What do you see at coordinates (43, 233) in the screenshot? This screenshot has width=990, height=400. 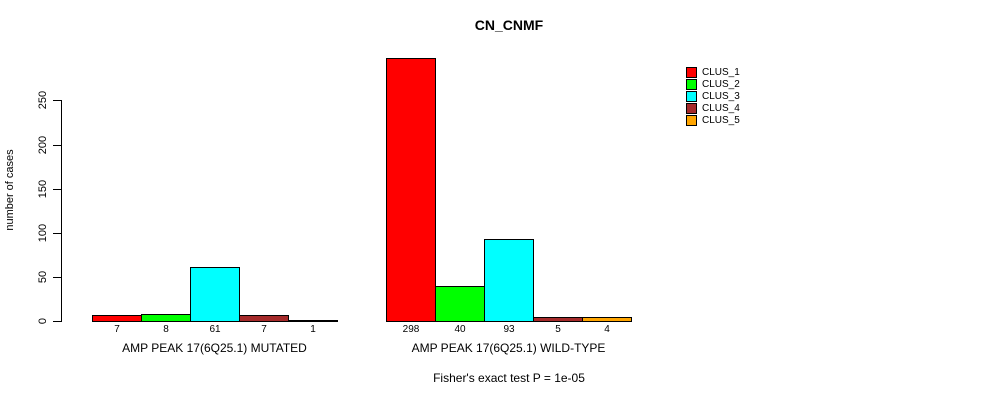 I see `y-tick-label: 100` at bounding box center [43, 233].